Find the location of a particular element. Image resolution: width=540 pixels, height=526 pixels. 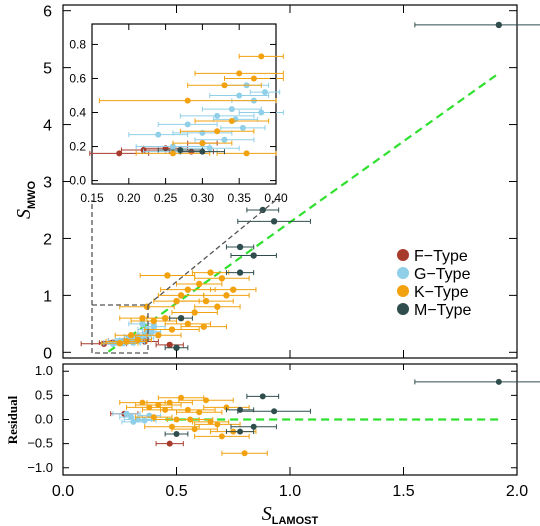

inset-y-tick-label: 0.0 is located at coordinates (77, 181).